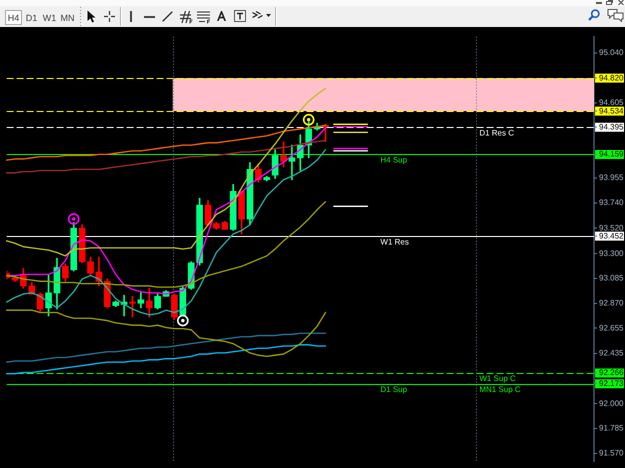 The height and width of the screenshot is (468, 625). Describe the element at coordinates (611, 327) in the screenshot. I see `y-tick-label: 92.655` at that location.